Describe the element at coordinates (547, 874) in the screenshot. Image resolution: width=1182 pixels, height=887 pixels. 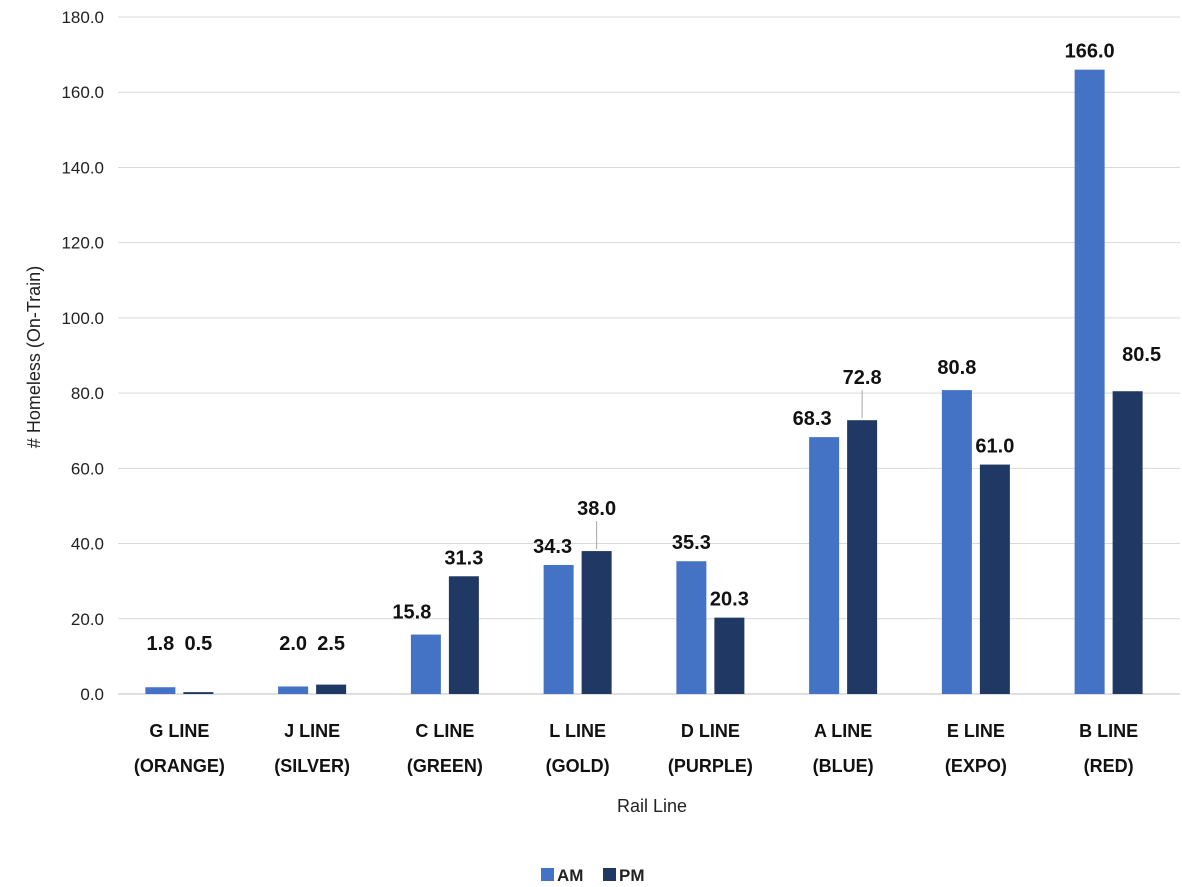
I see `legend-swatch-am` at that location.